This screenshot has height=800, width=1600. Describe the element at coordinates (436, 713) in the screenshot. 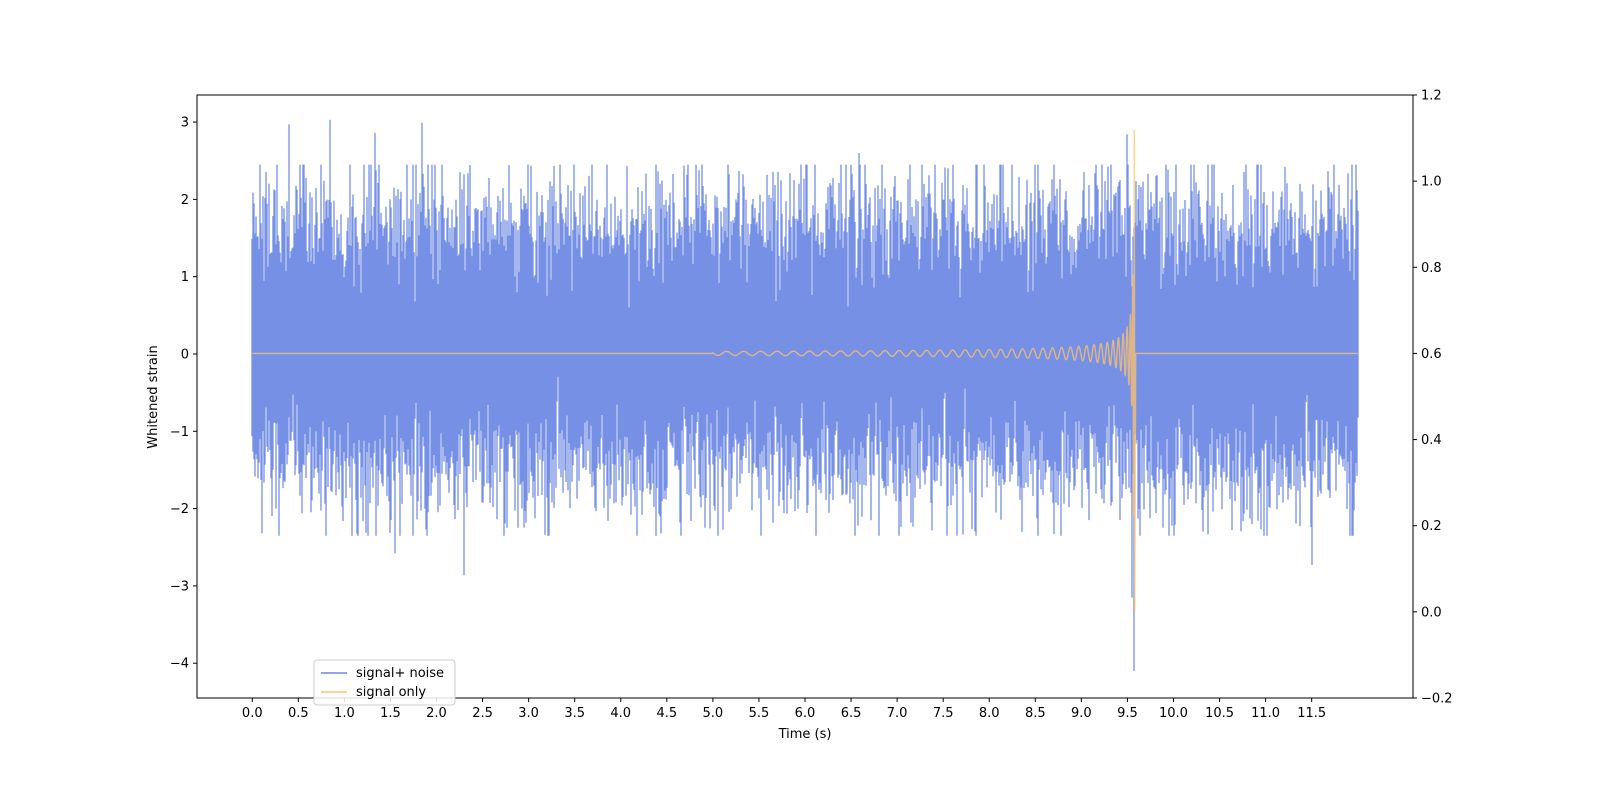

I see `x-tick-label: 2.0` at that location.